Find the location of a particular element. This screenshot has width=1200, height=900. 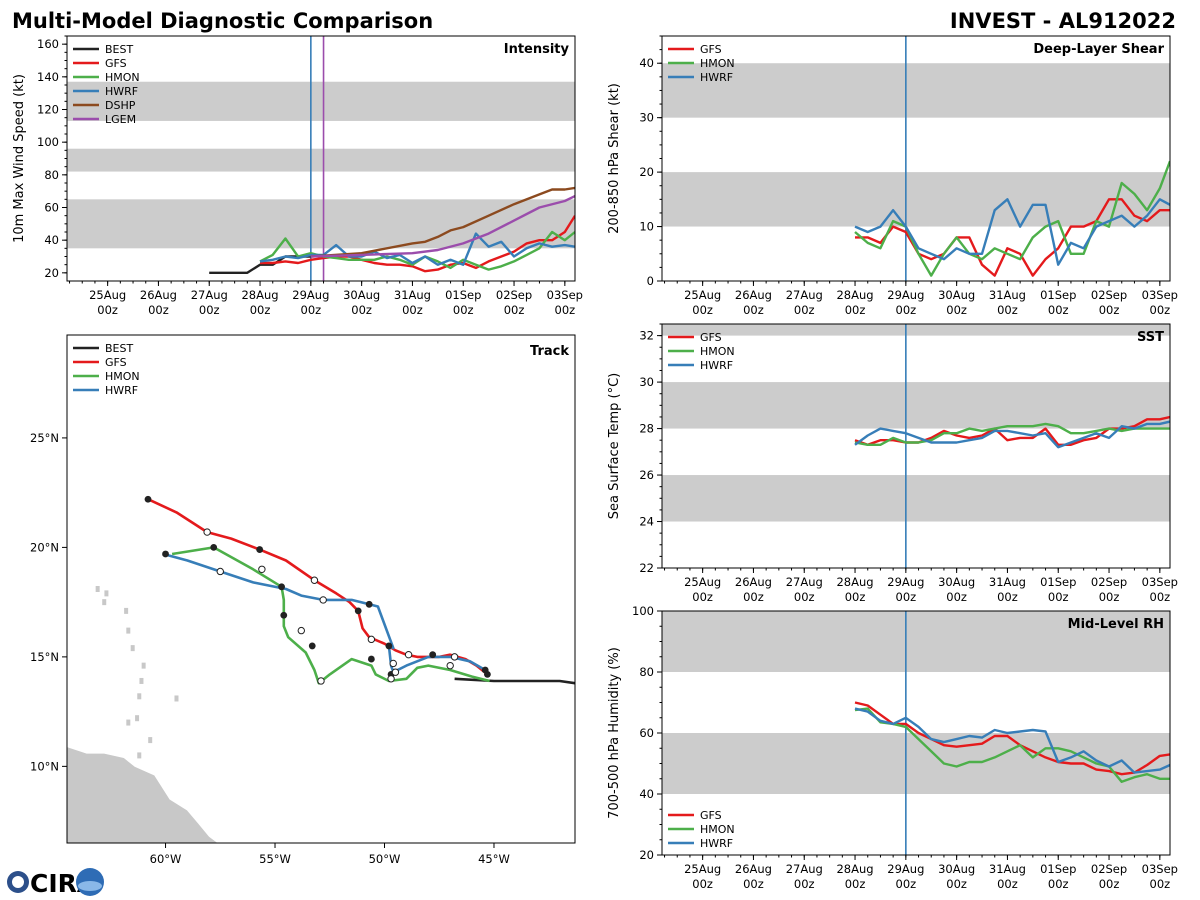

lon-tick-label: 45°W is located at coordinates (494, 859).